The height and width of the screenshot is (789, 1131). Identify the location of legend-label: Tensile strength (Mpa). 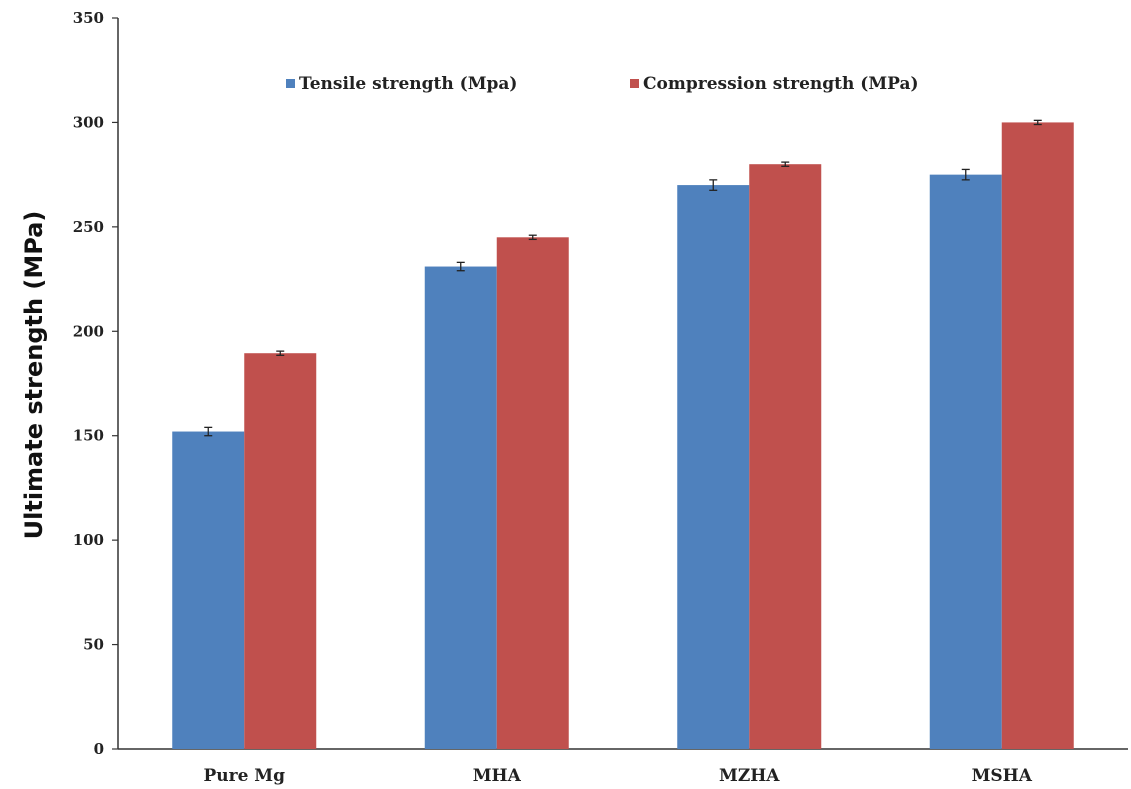
(408, 84).